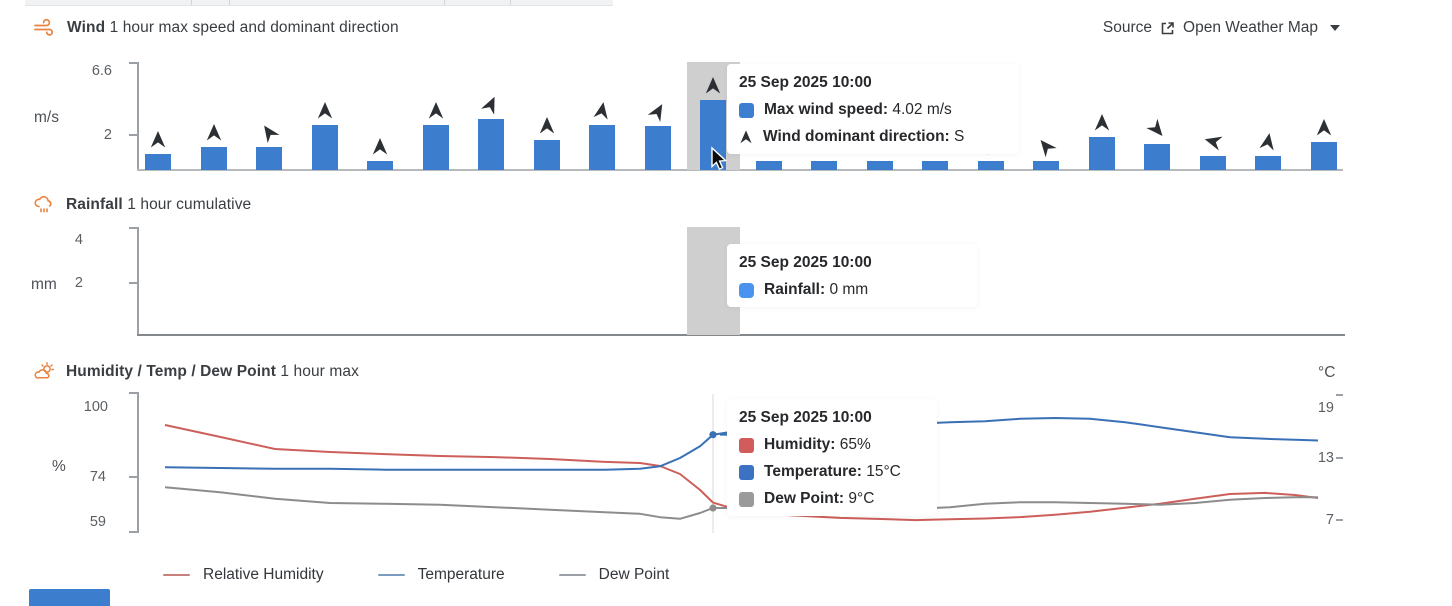  What do you see at coordinates (133, 63) in the screenshot?
I see `wind-axis-tick` at bounding box center [133, 63].